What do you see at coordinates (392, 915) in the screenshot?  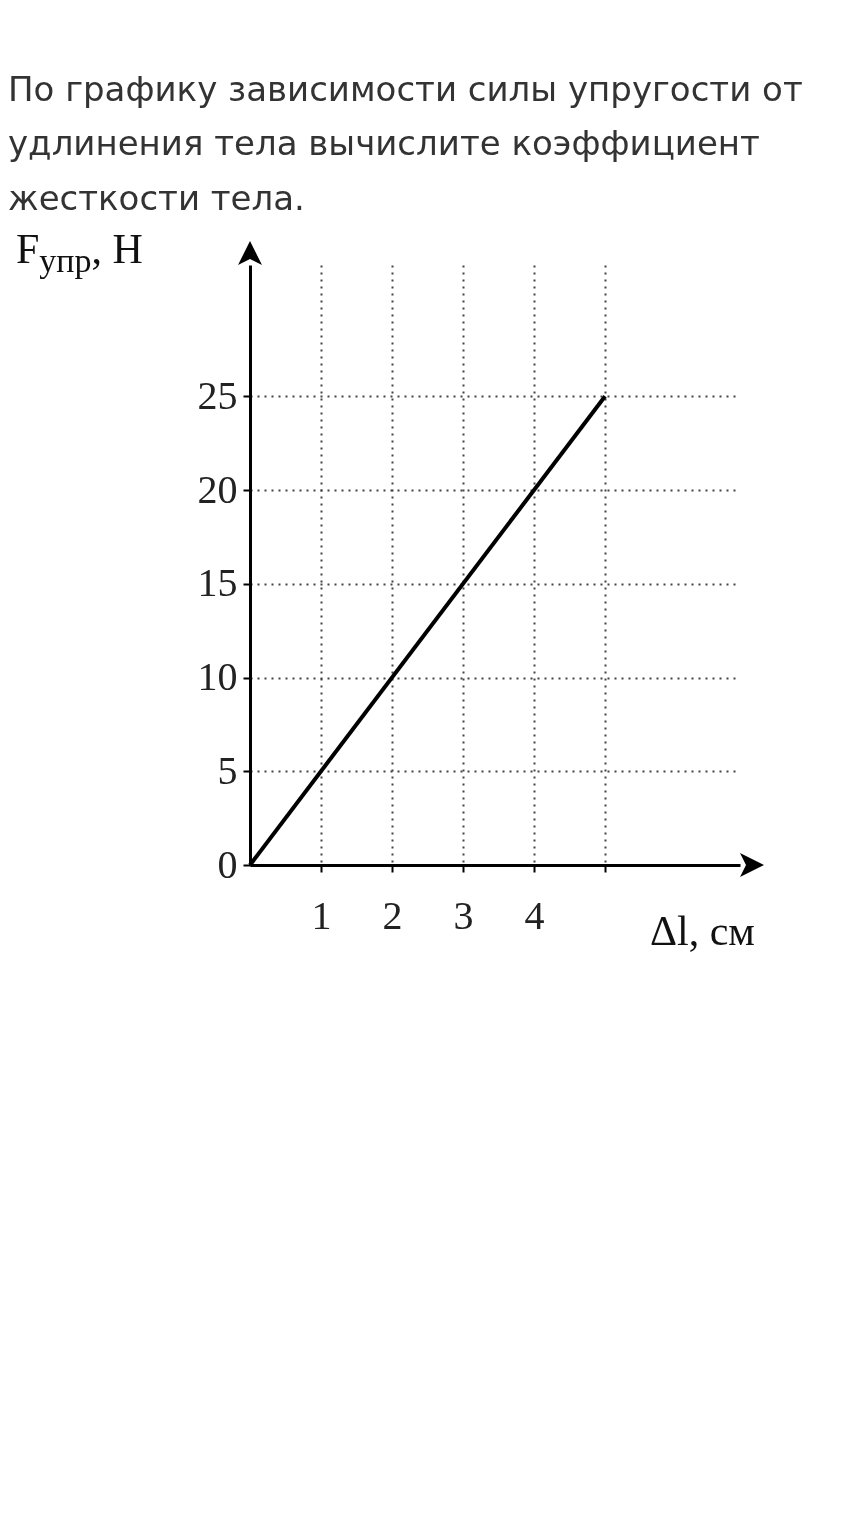 I see `x-tick-label: 2` at bounding box center [392, 915].